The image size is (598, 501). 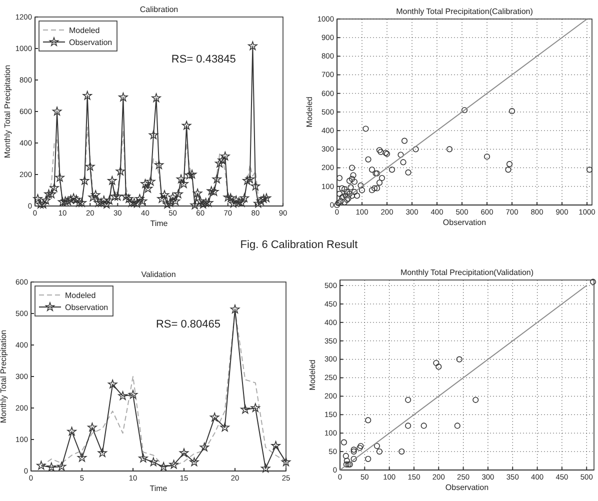 What do you see at coordinates (159, 9) in the screenshot?
I see `chart-title: Calibration` at bounding box center [159, 9].